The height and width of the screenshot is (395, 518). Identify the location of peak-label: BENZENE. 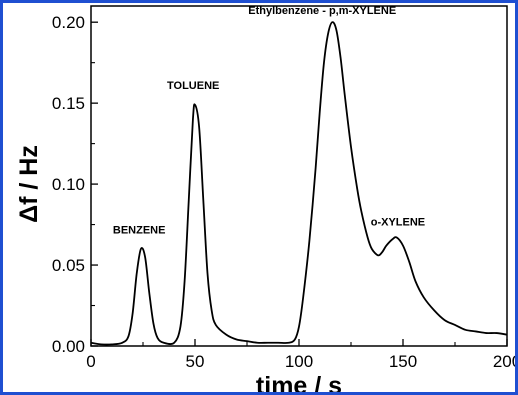
(139, 231).